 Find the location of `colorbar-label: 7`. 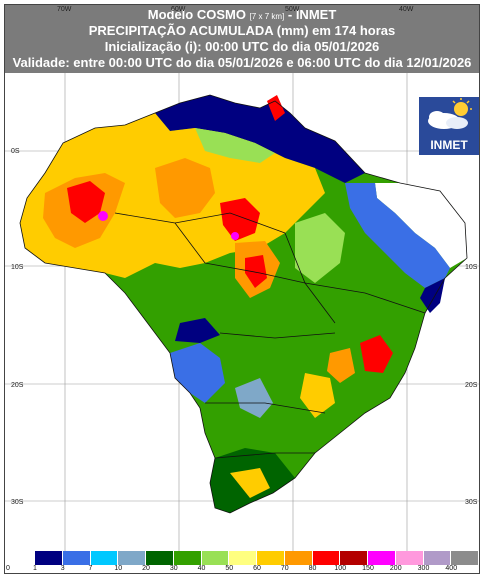

colorbar-label: 7 is located at coordinates (90, 568).